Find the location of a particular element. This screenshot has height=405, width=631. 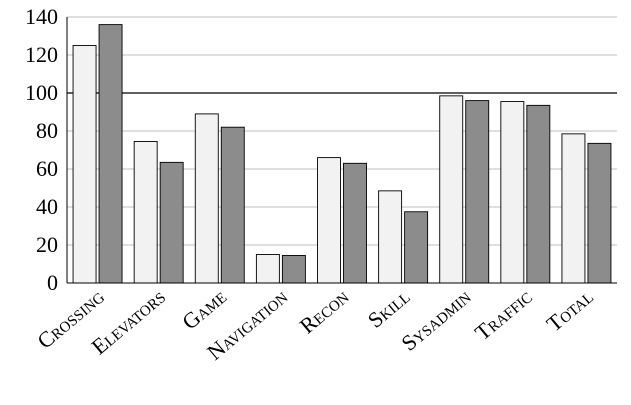

x-tick-label-skill: Skill is located at coordinates (389, 308).